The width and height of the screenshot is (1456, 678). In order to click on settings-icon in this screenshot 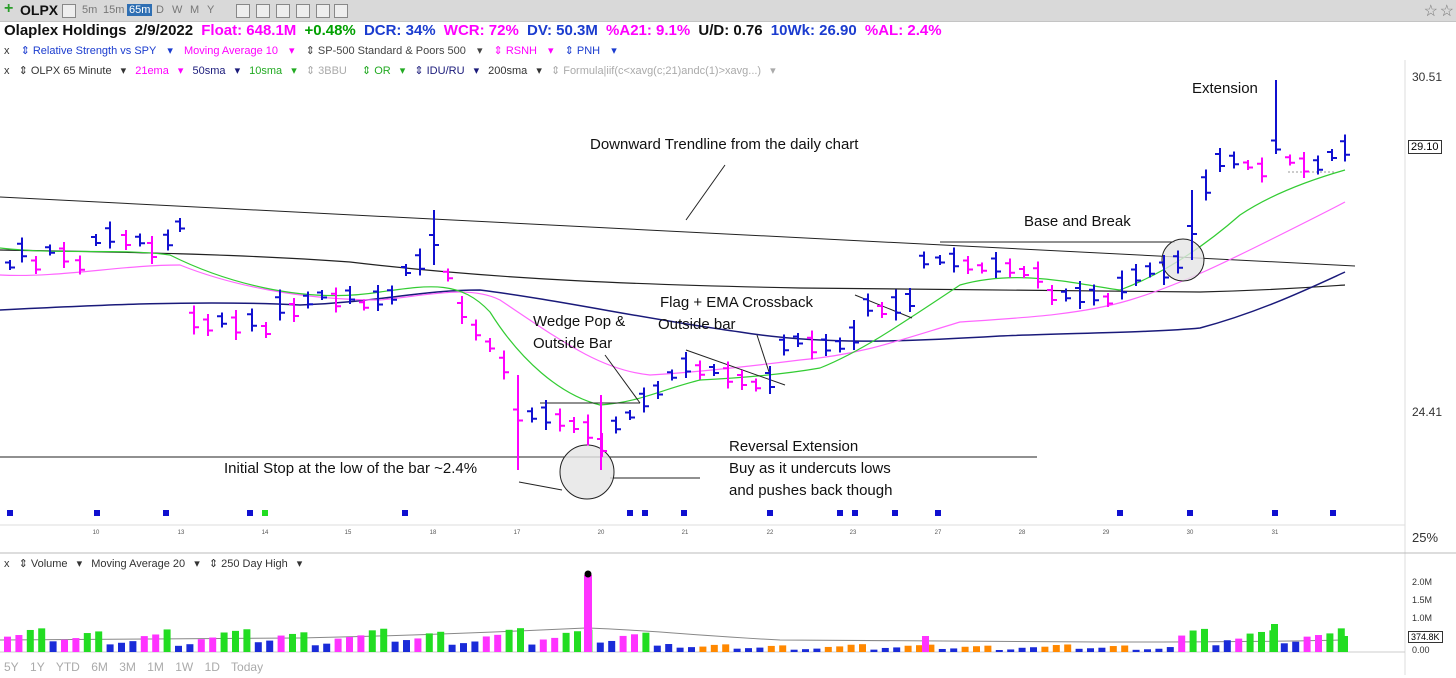, I will do `click(69, 11)`.